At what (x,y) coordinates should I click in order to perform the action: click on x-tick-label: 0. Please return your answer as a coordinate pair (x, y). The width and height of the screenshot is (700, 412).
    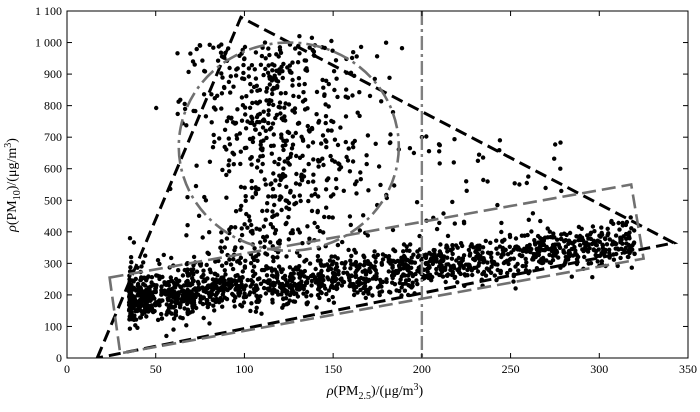
    Looking at the image, I should click on (67, 369).